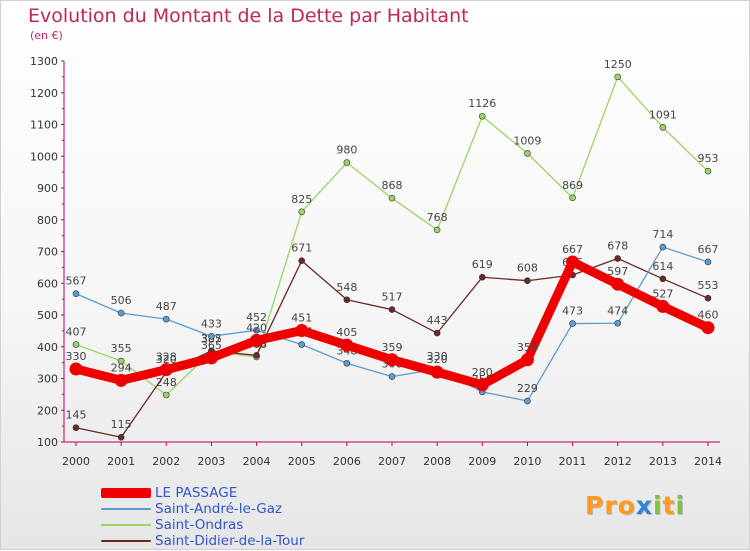 The width and height of the screenshot is (750, 551). I want to click on y-tick-label: 1000, so click(44, 156).